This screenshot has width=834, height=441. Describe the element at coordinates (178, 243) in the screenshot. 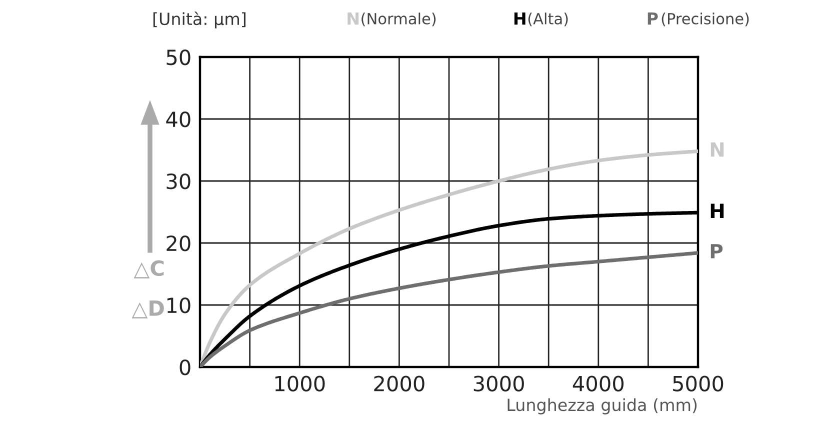

I see `y-tick-label: 20` at that location.